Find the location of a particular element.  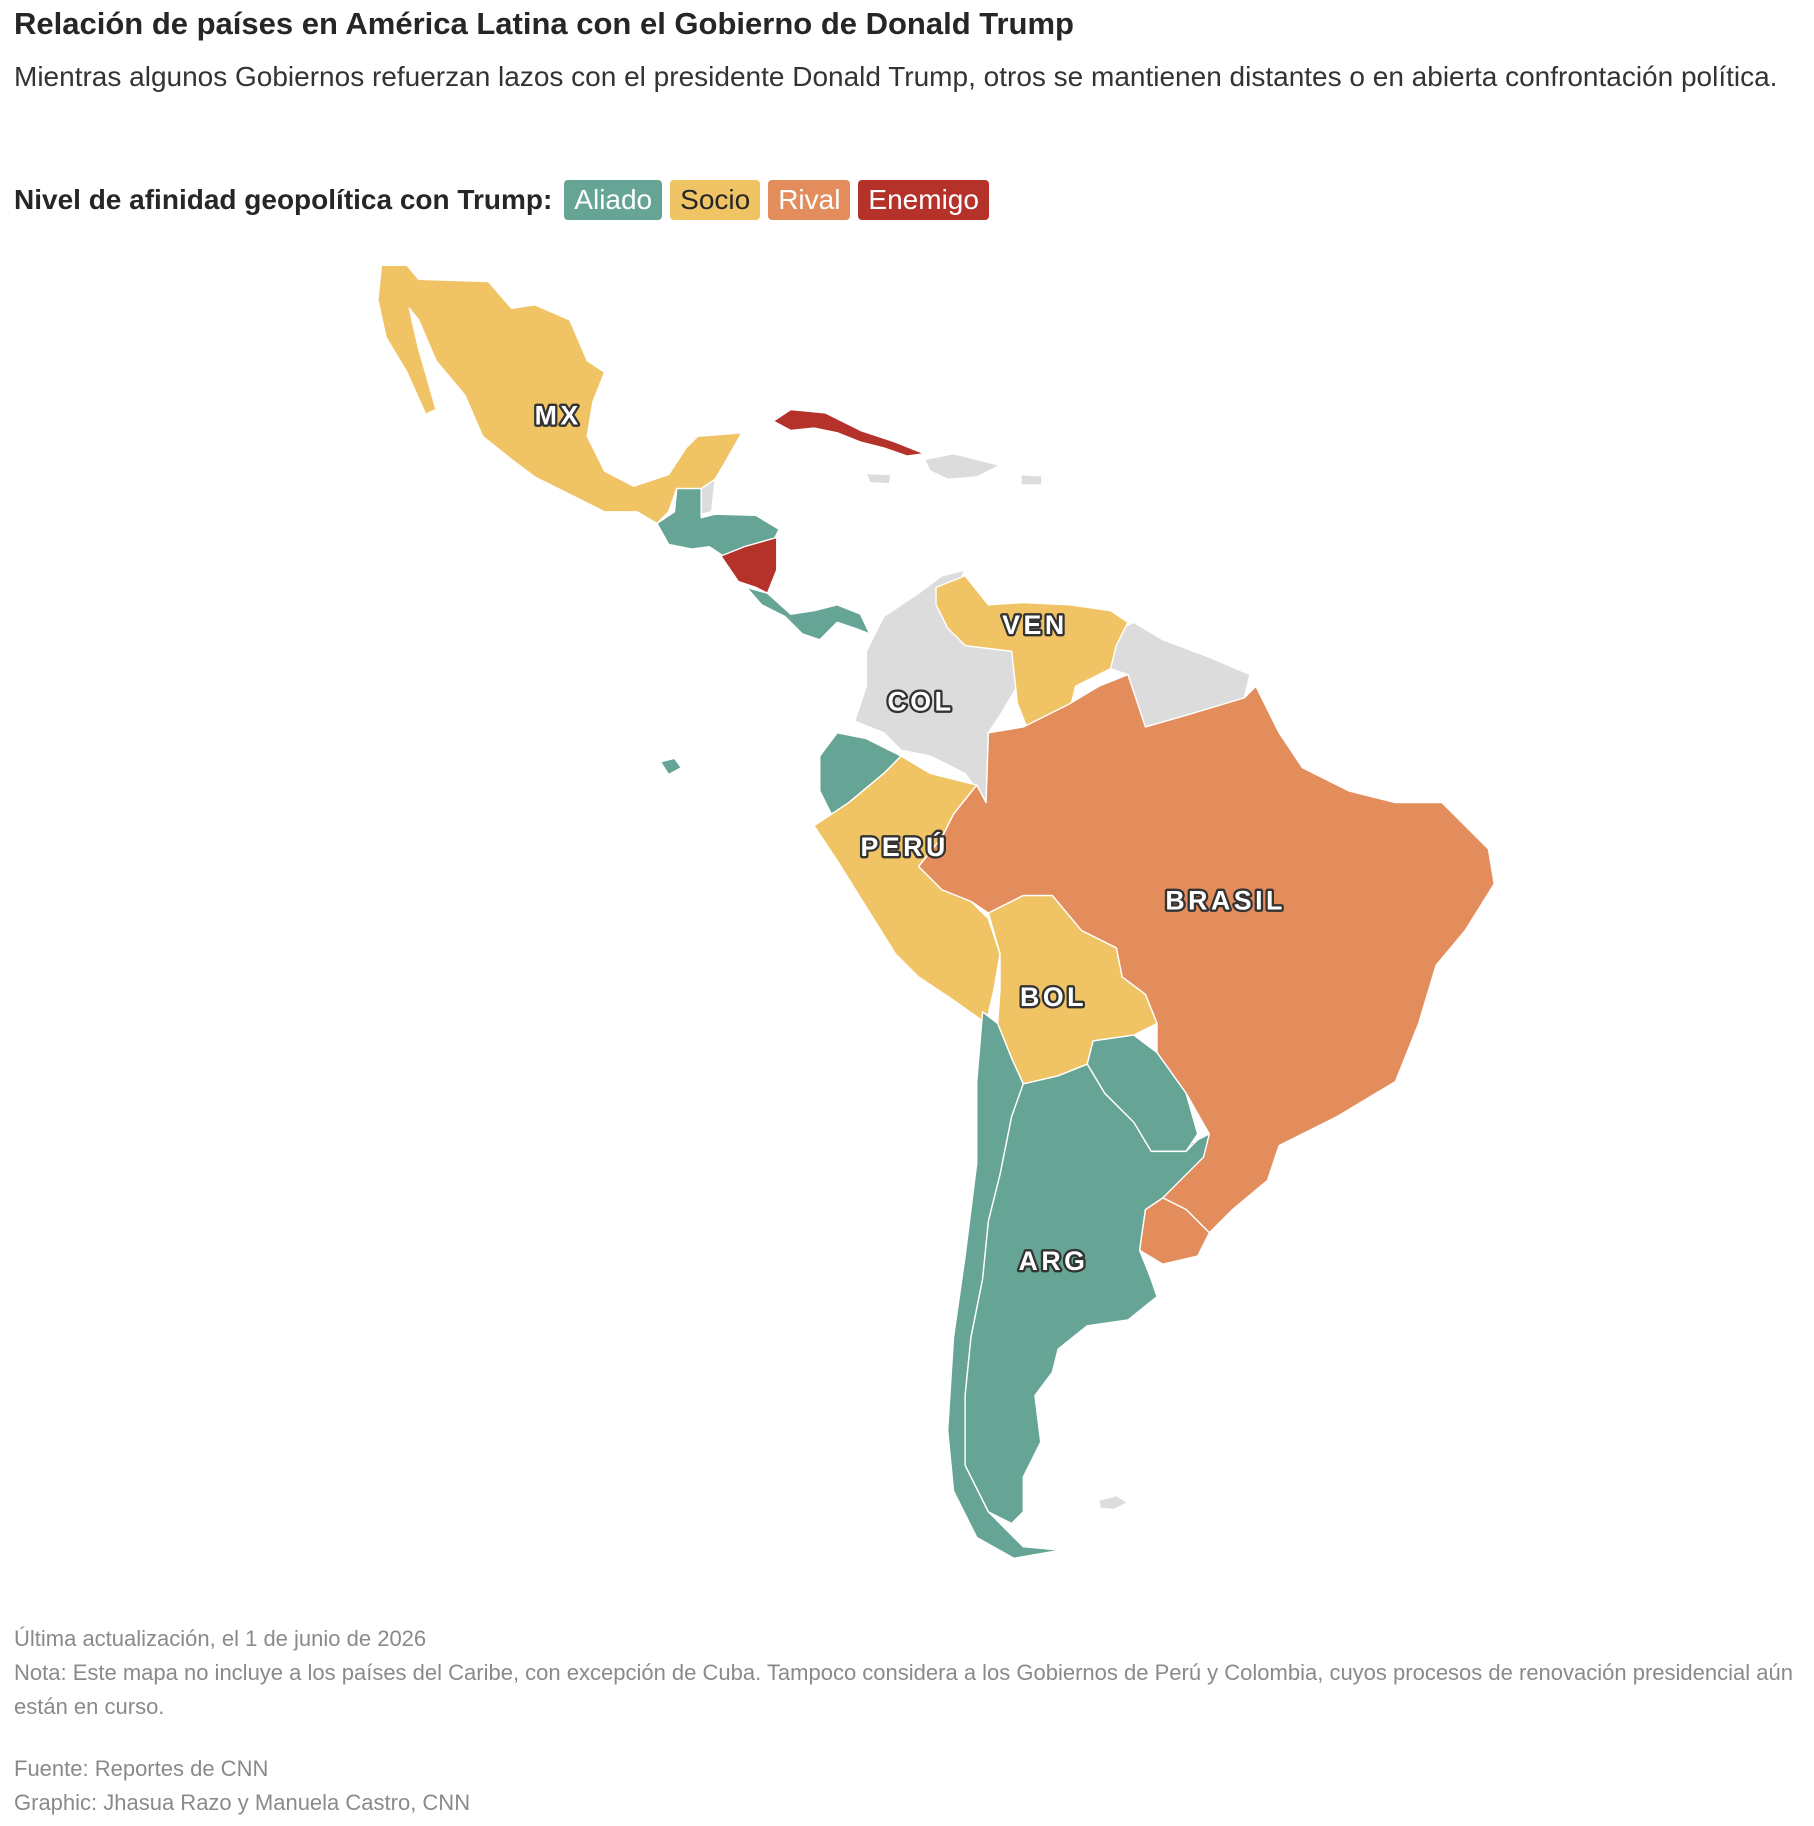

source: Fuente: Reportes de CNN is located at coordinates (141, 1768).